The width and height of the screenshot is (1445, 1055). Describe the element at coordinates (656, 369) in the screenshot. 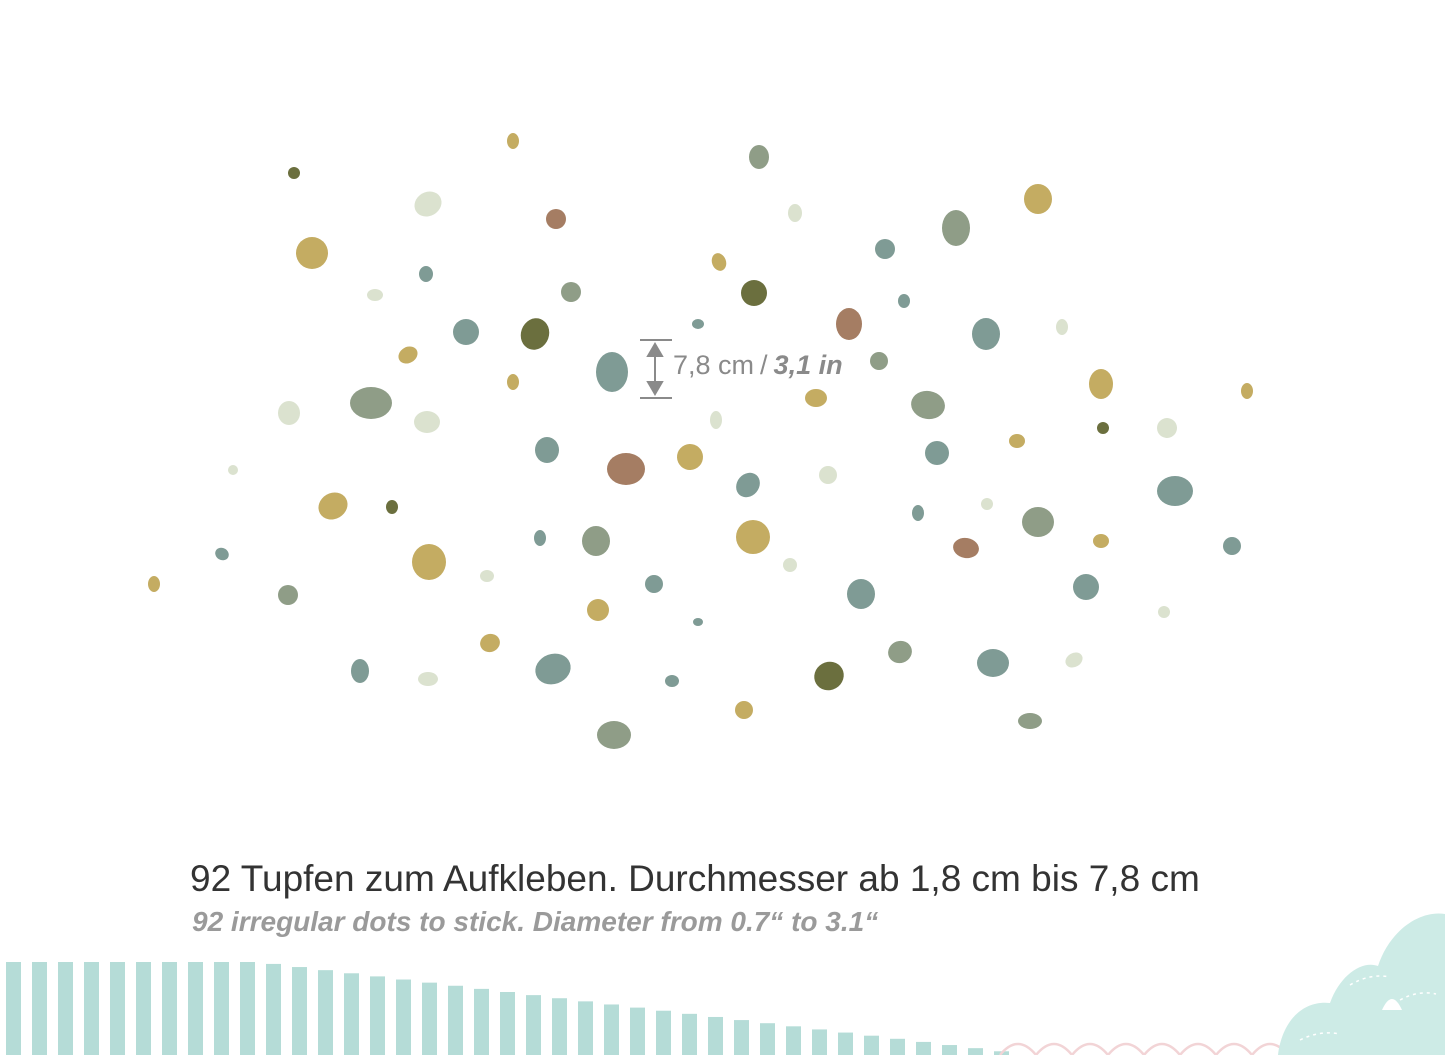

I see `dimension-arrow` at that location.